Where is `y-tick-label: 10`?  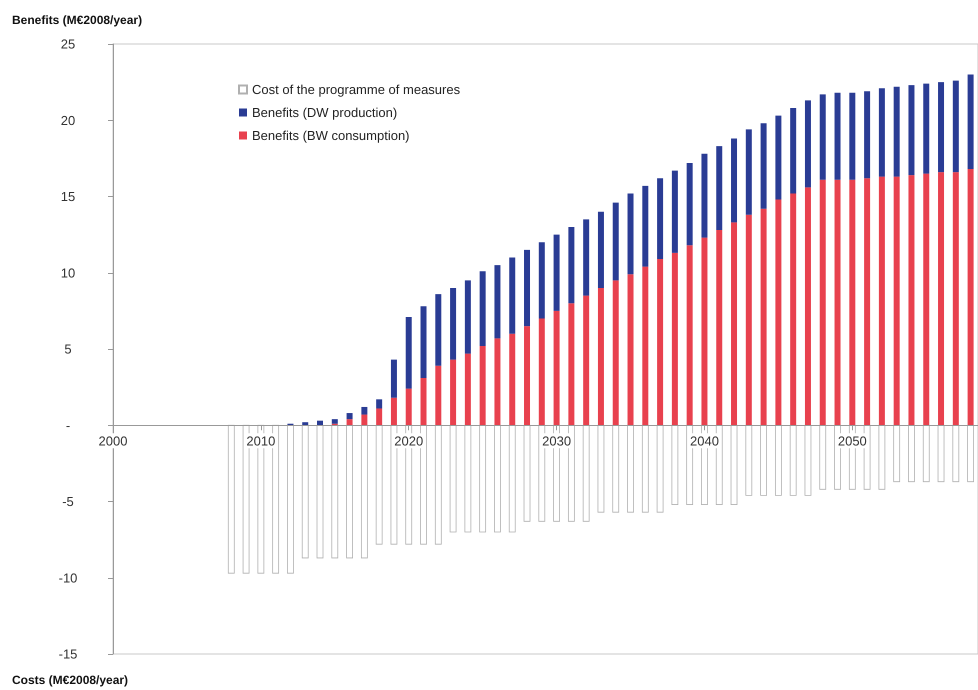 y-tick-label: 10 is located at coordinates (68, 272).